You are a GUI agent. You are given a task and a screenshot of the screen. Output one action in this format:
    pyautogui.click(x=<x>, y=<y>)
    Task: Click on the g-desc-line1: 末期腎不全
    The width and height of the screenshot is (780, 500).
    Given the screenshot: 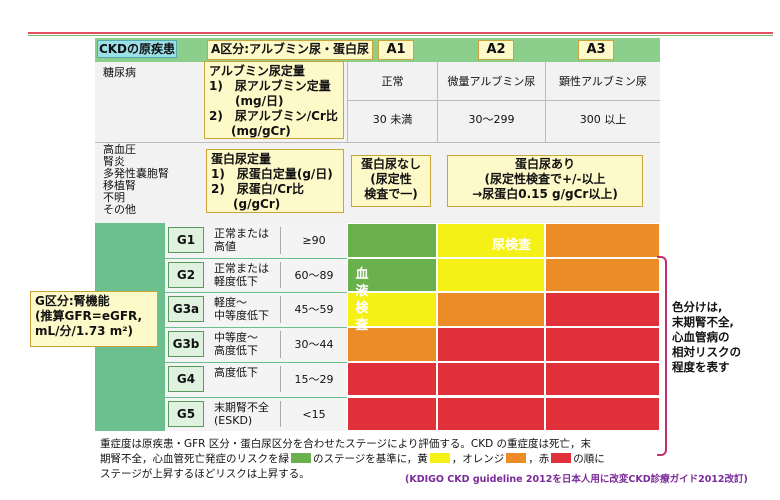 What is the action you would take?
    pyautogui.click(x=241, y=407)
    